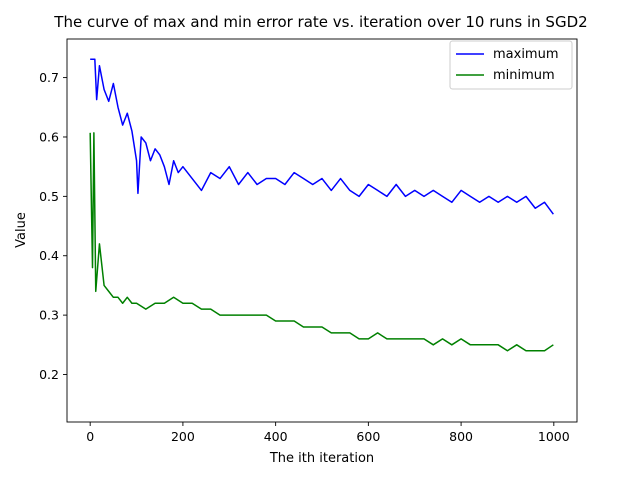 This screenshot has width=640, height=480. I want to click on x-tick-label: 1000, so click(554, 436).